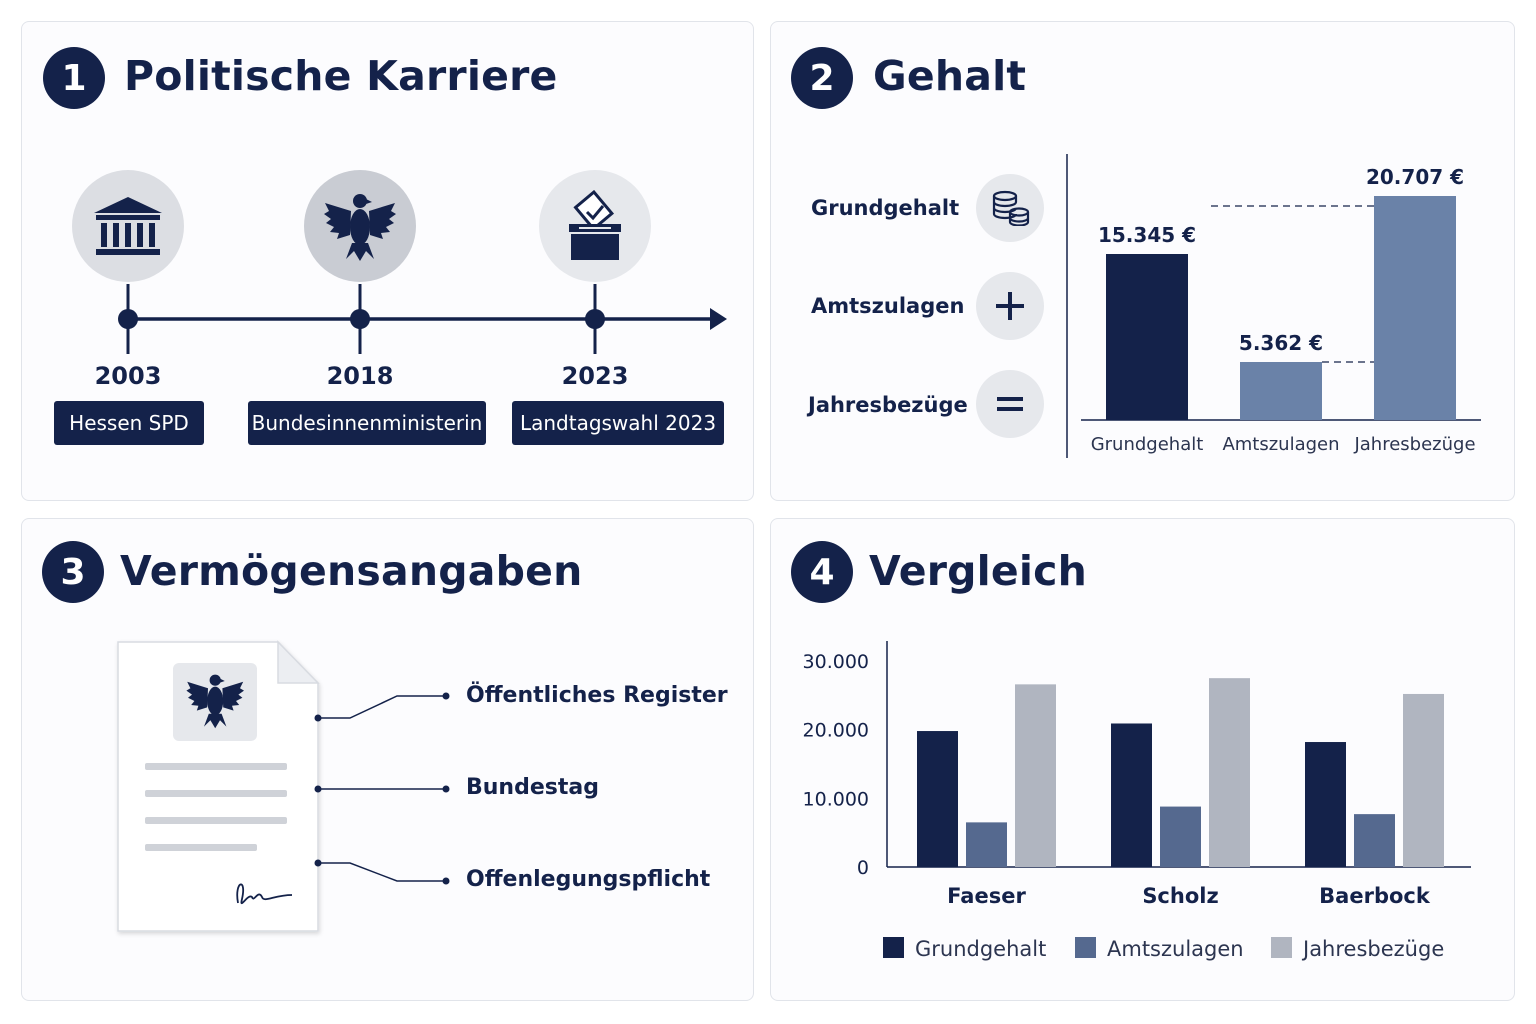 This screenshot has width=1536, height=1024. What do you see at coordinates (1414, 444) in the screenshot?
I see `x-tick-label: Jahresbezüge` at bounding box center [1414, 444].